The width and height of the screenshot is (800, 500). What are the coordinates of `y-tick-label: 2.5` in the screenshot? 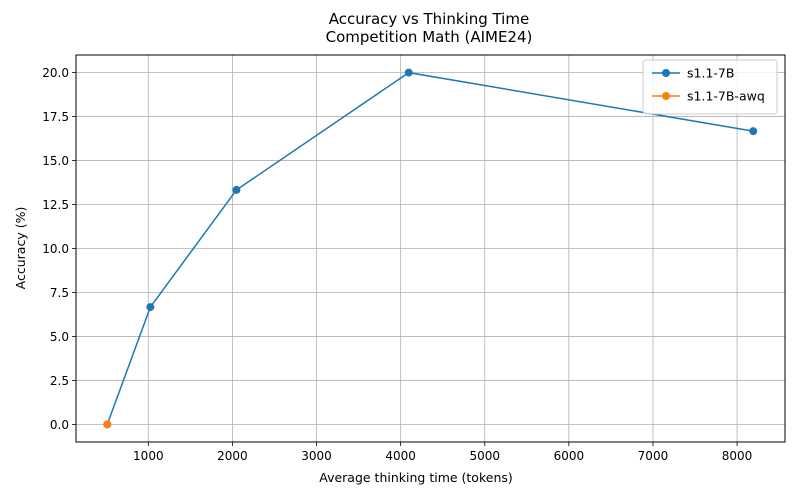 It's located at (59, 381).